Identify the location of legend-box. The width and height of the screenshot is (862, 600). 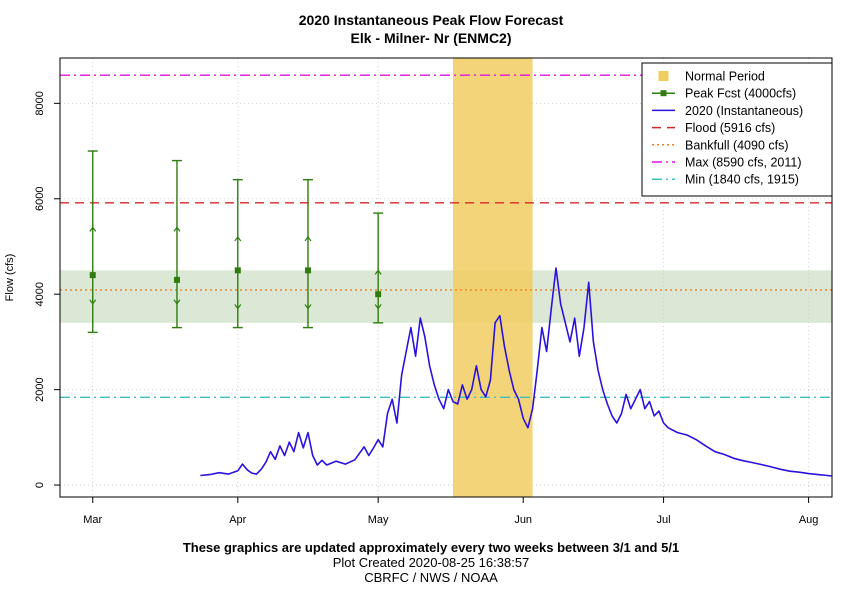
(737, 129).